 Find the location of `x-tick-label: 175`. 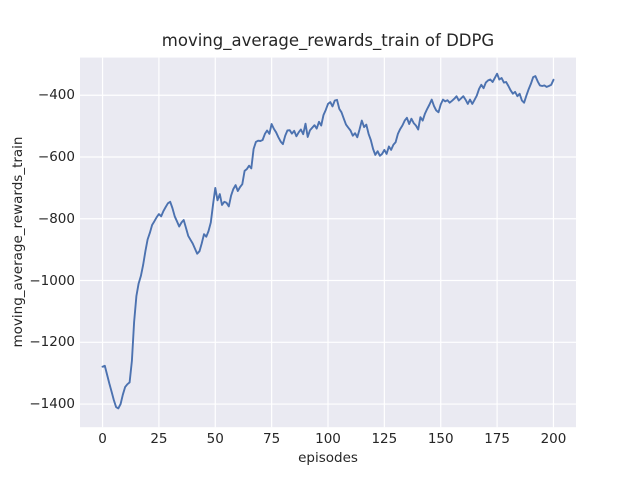

x-tick-label: 175 is located at coordinates (497, 439).